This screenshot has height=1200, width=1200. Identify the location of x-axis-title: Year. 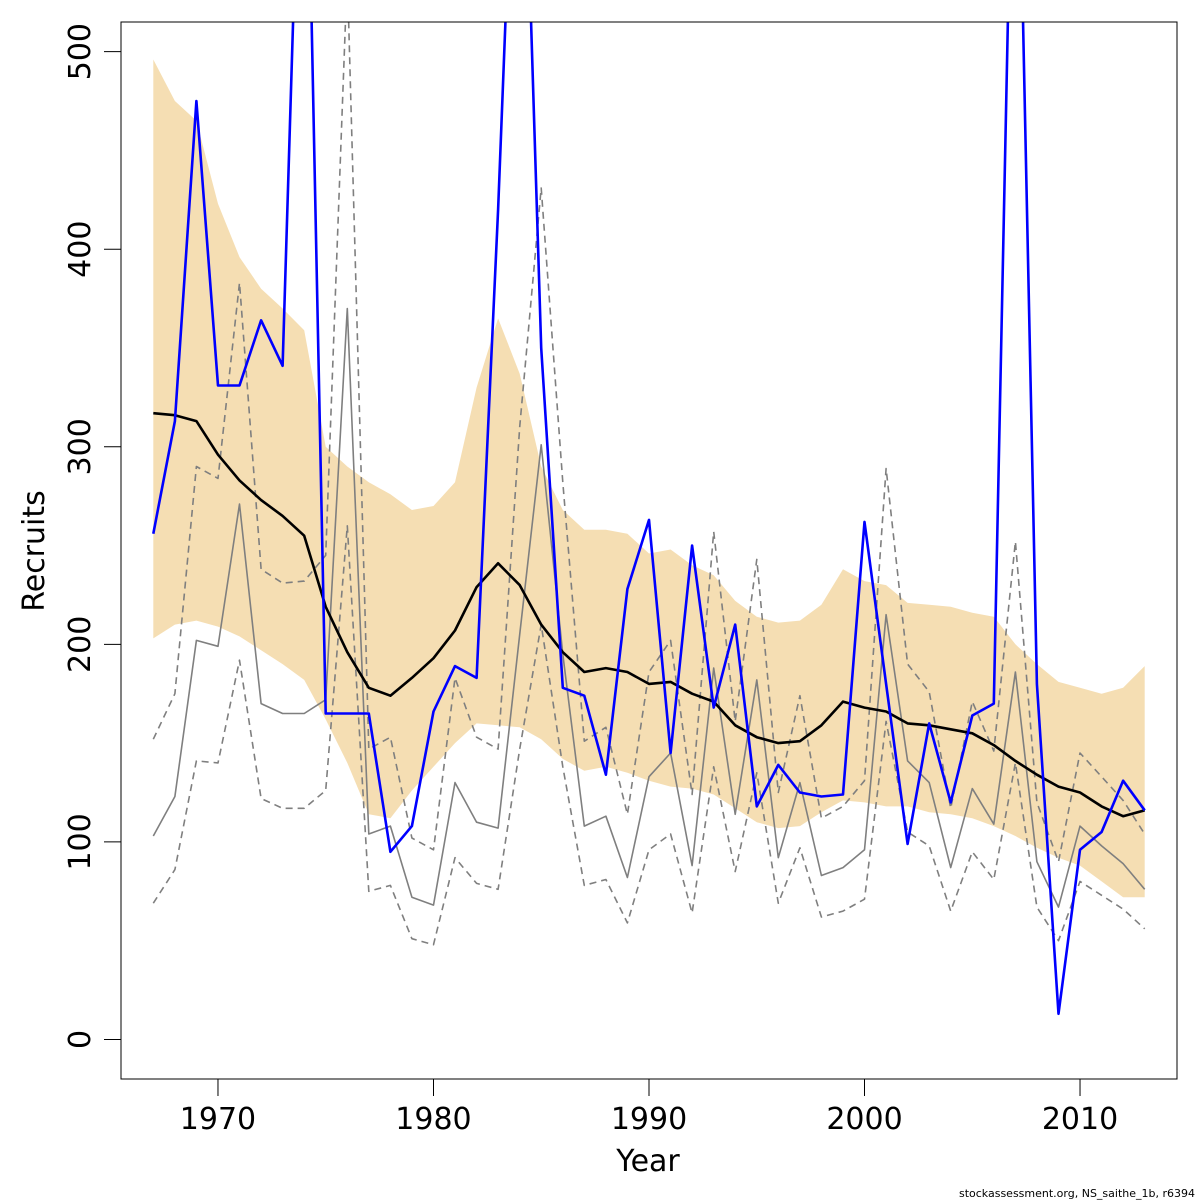
(647, 1161).